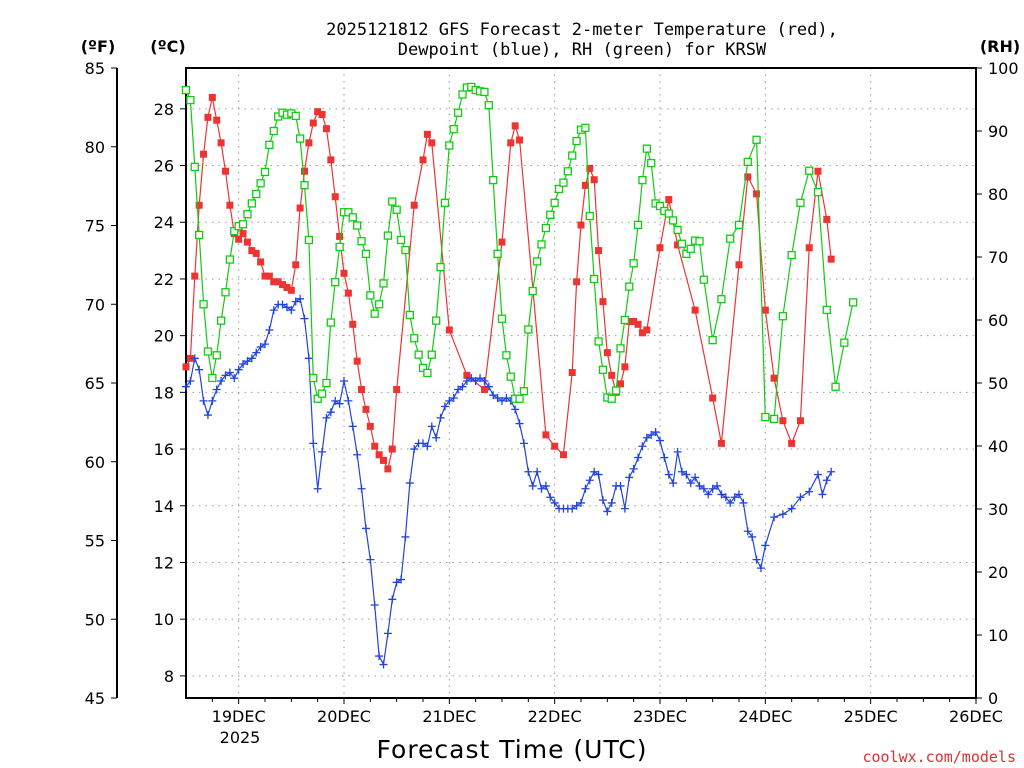  What do you see at coordinates (167, 46) in the screenshot?
I see `celsius-unit-label: (ºC)` at bounding box center [167, 46].